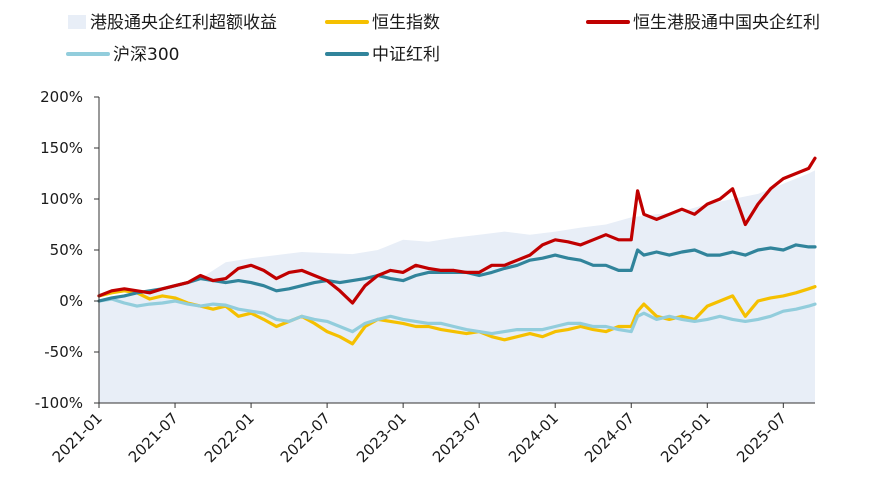 The height and width of the screenshot is (485, 888). Describe the element at coordinates (726, 23) in the screenshot. I see `legend-label: 恒生港股通中国央企红利` at that location.